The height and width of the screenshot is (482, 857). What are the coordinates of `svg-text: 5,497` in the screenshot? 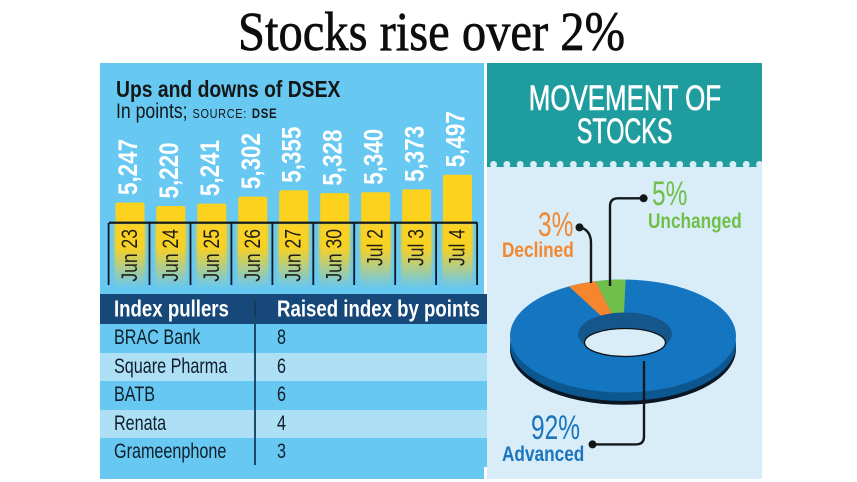 It's located at (456, 139).